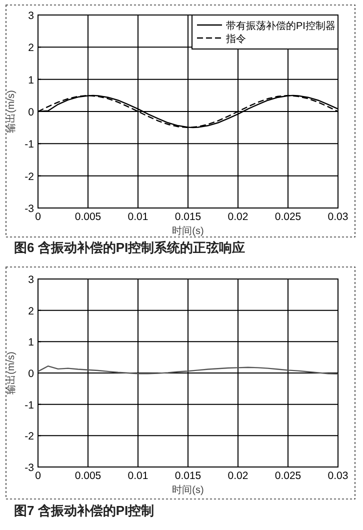 Image resolution: width=363 pixels, height=530 pixels. I want to click on text: 图7 含振动补偿的PI控制, so click(84, 510).